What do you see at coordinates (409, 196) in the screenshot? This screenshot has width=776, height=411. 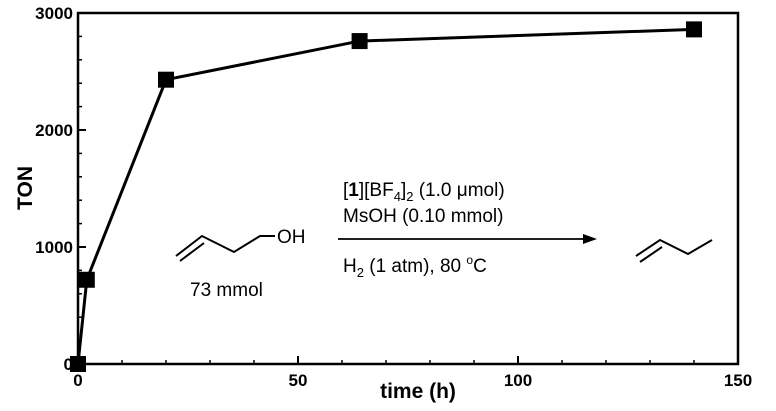 I see `catalyst-count-subscript: 2` at bounding box center [409, 196].